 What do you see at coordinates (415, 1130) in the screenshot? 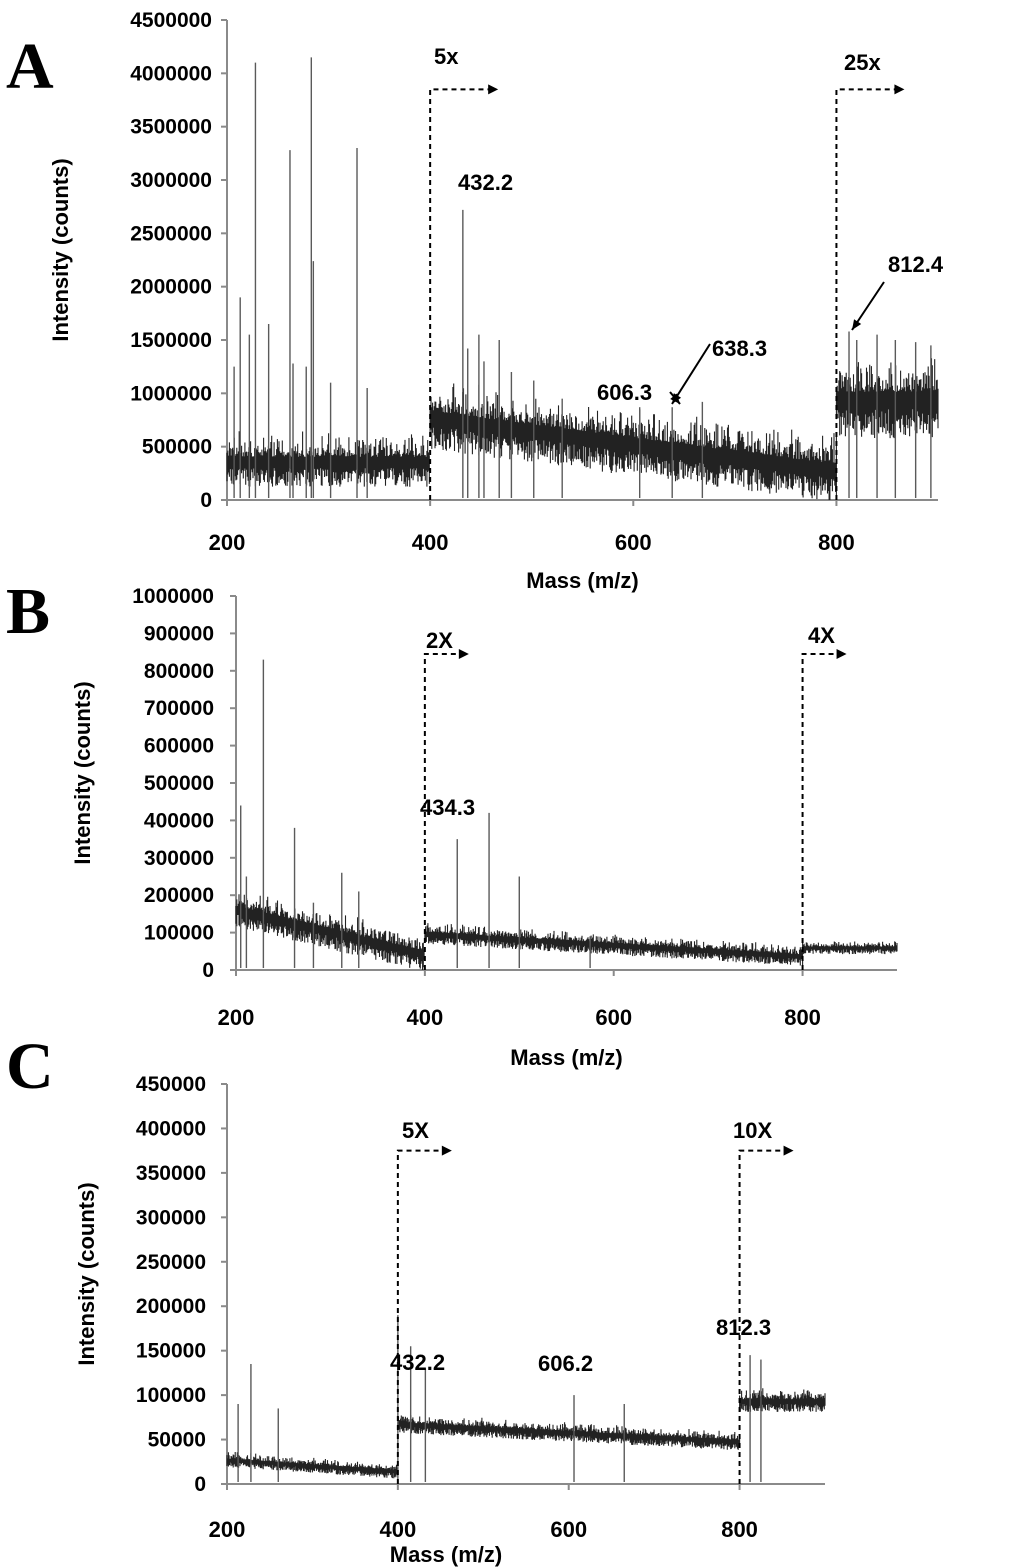
I see `scale-factor-label: 5X` at bounding box center [415, 1130].